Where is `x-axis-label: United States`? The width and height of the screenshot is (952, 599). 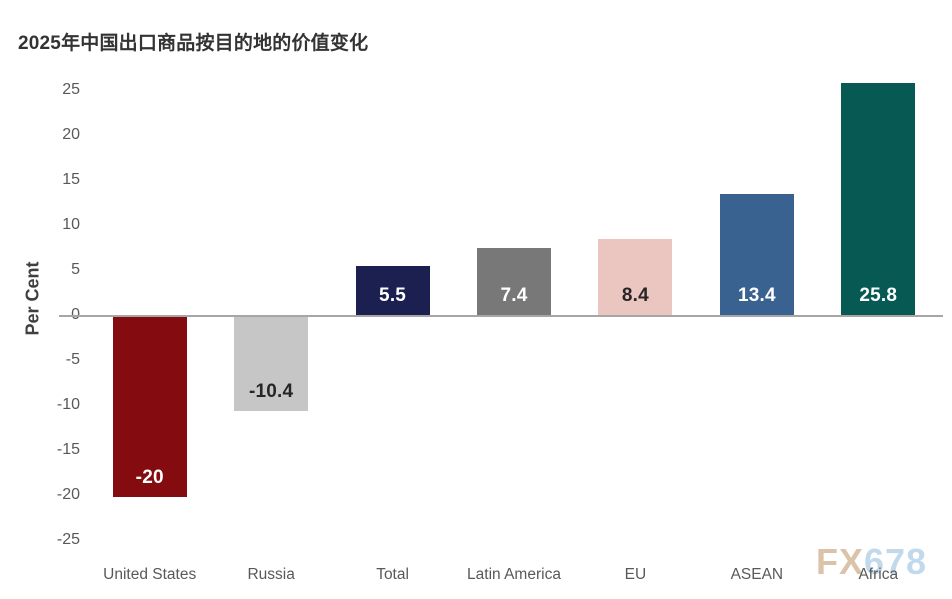 x-axis-label: United States is located at coordinates (150, 574).